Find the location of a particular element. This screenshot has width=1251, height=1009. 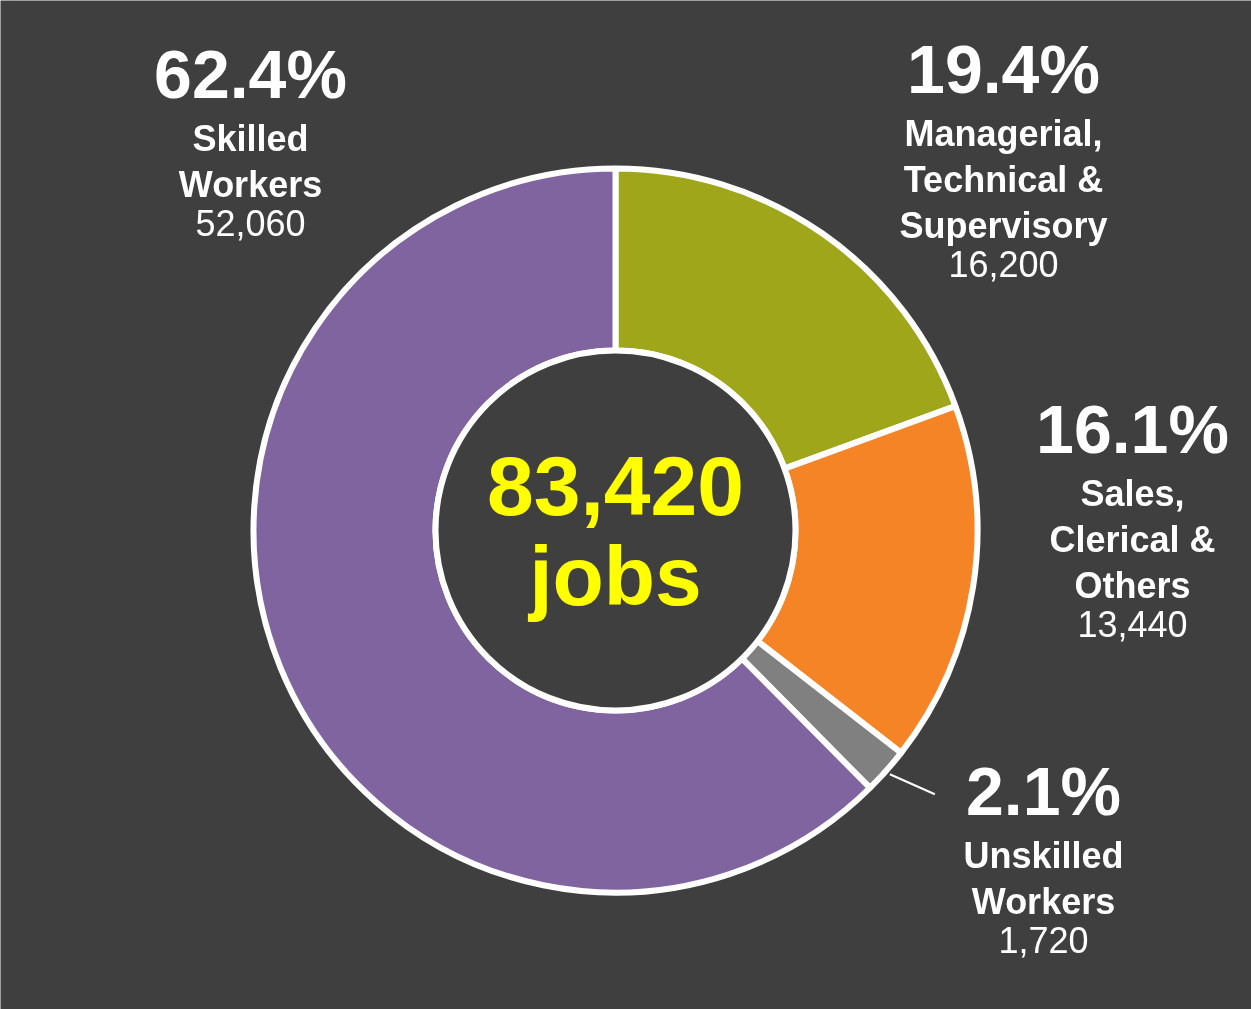

slice-label: Unskilled Workers is located at coordinates (1043, 878).